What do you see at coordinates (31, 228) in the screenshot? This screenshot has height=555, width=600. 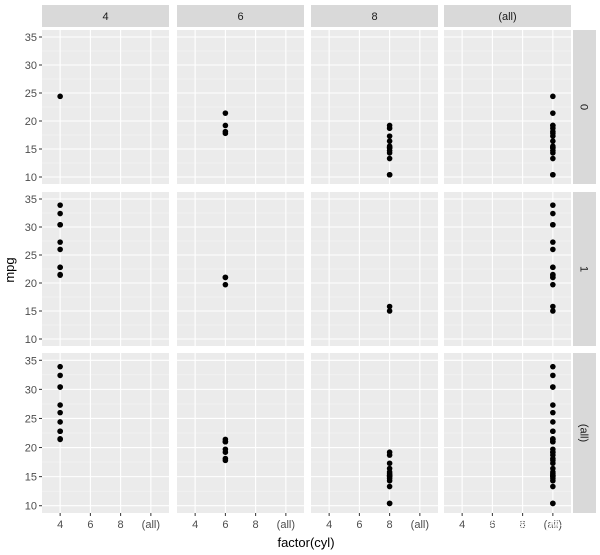 I see `y-tick-label: 30` at bounding box center [31, 228].